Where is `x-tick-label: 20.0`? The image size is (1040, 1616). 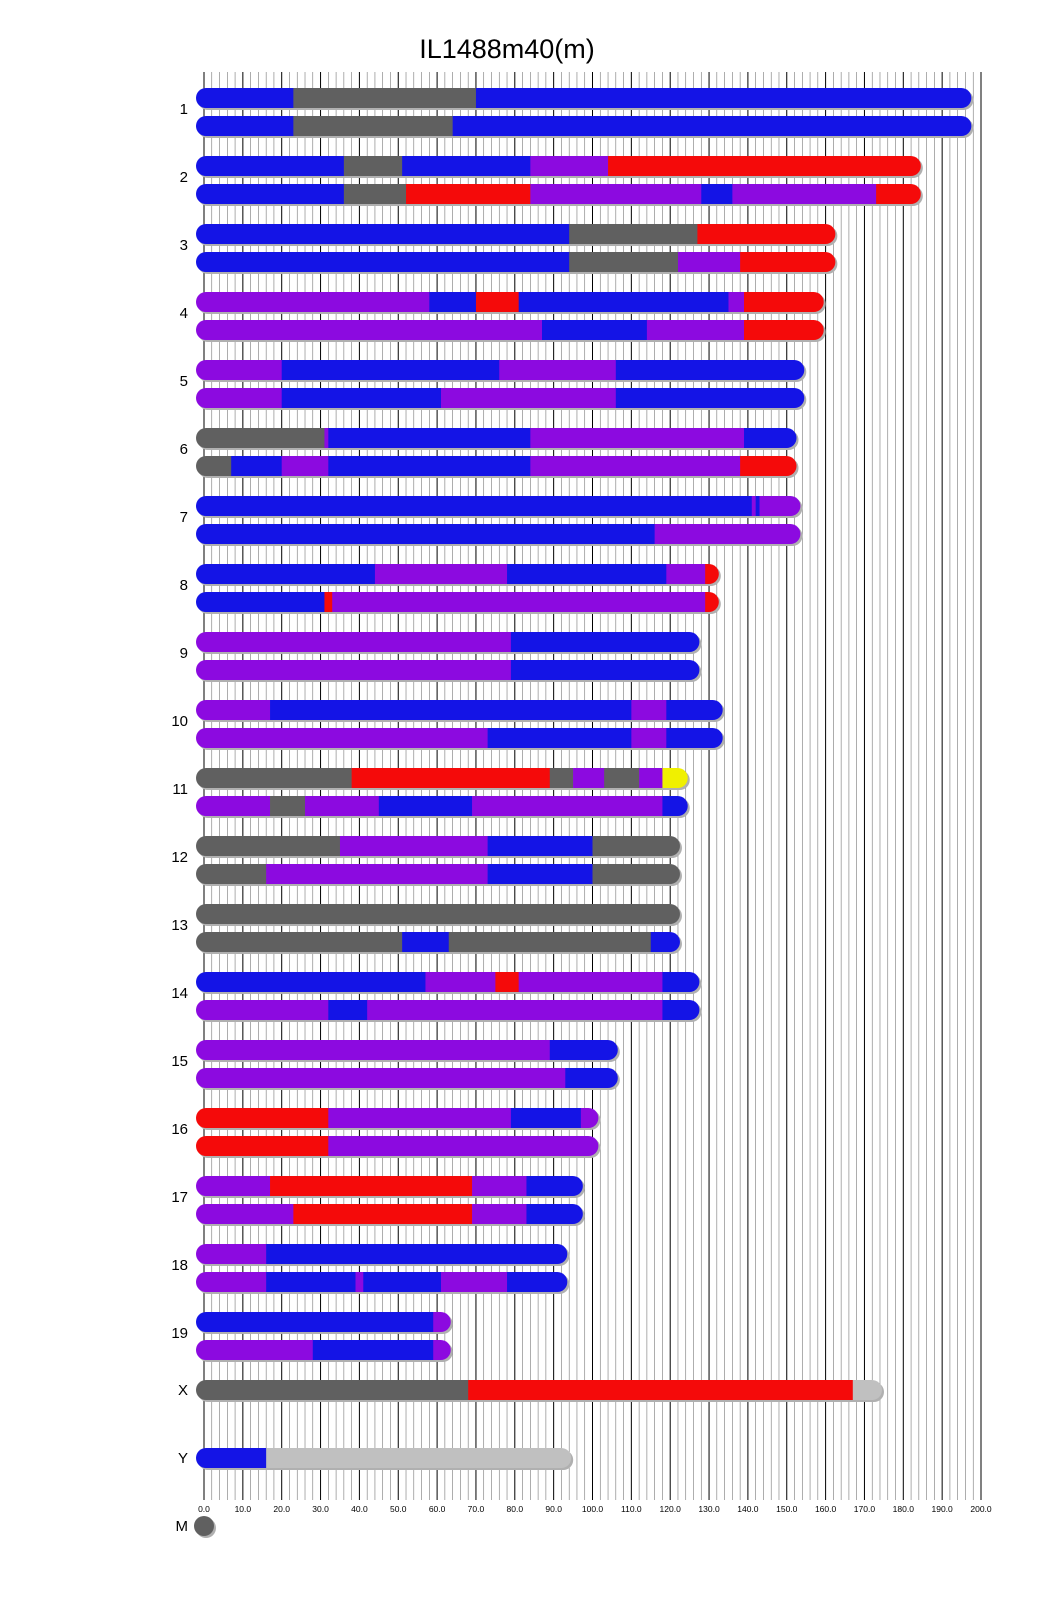 x-tick-label: 20.0 is located at coordinates (281, 1509).